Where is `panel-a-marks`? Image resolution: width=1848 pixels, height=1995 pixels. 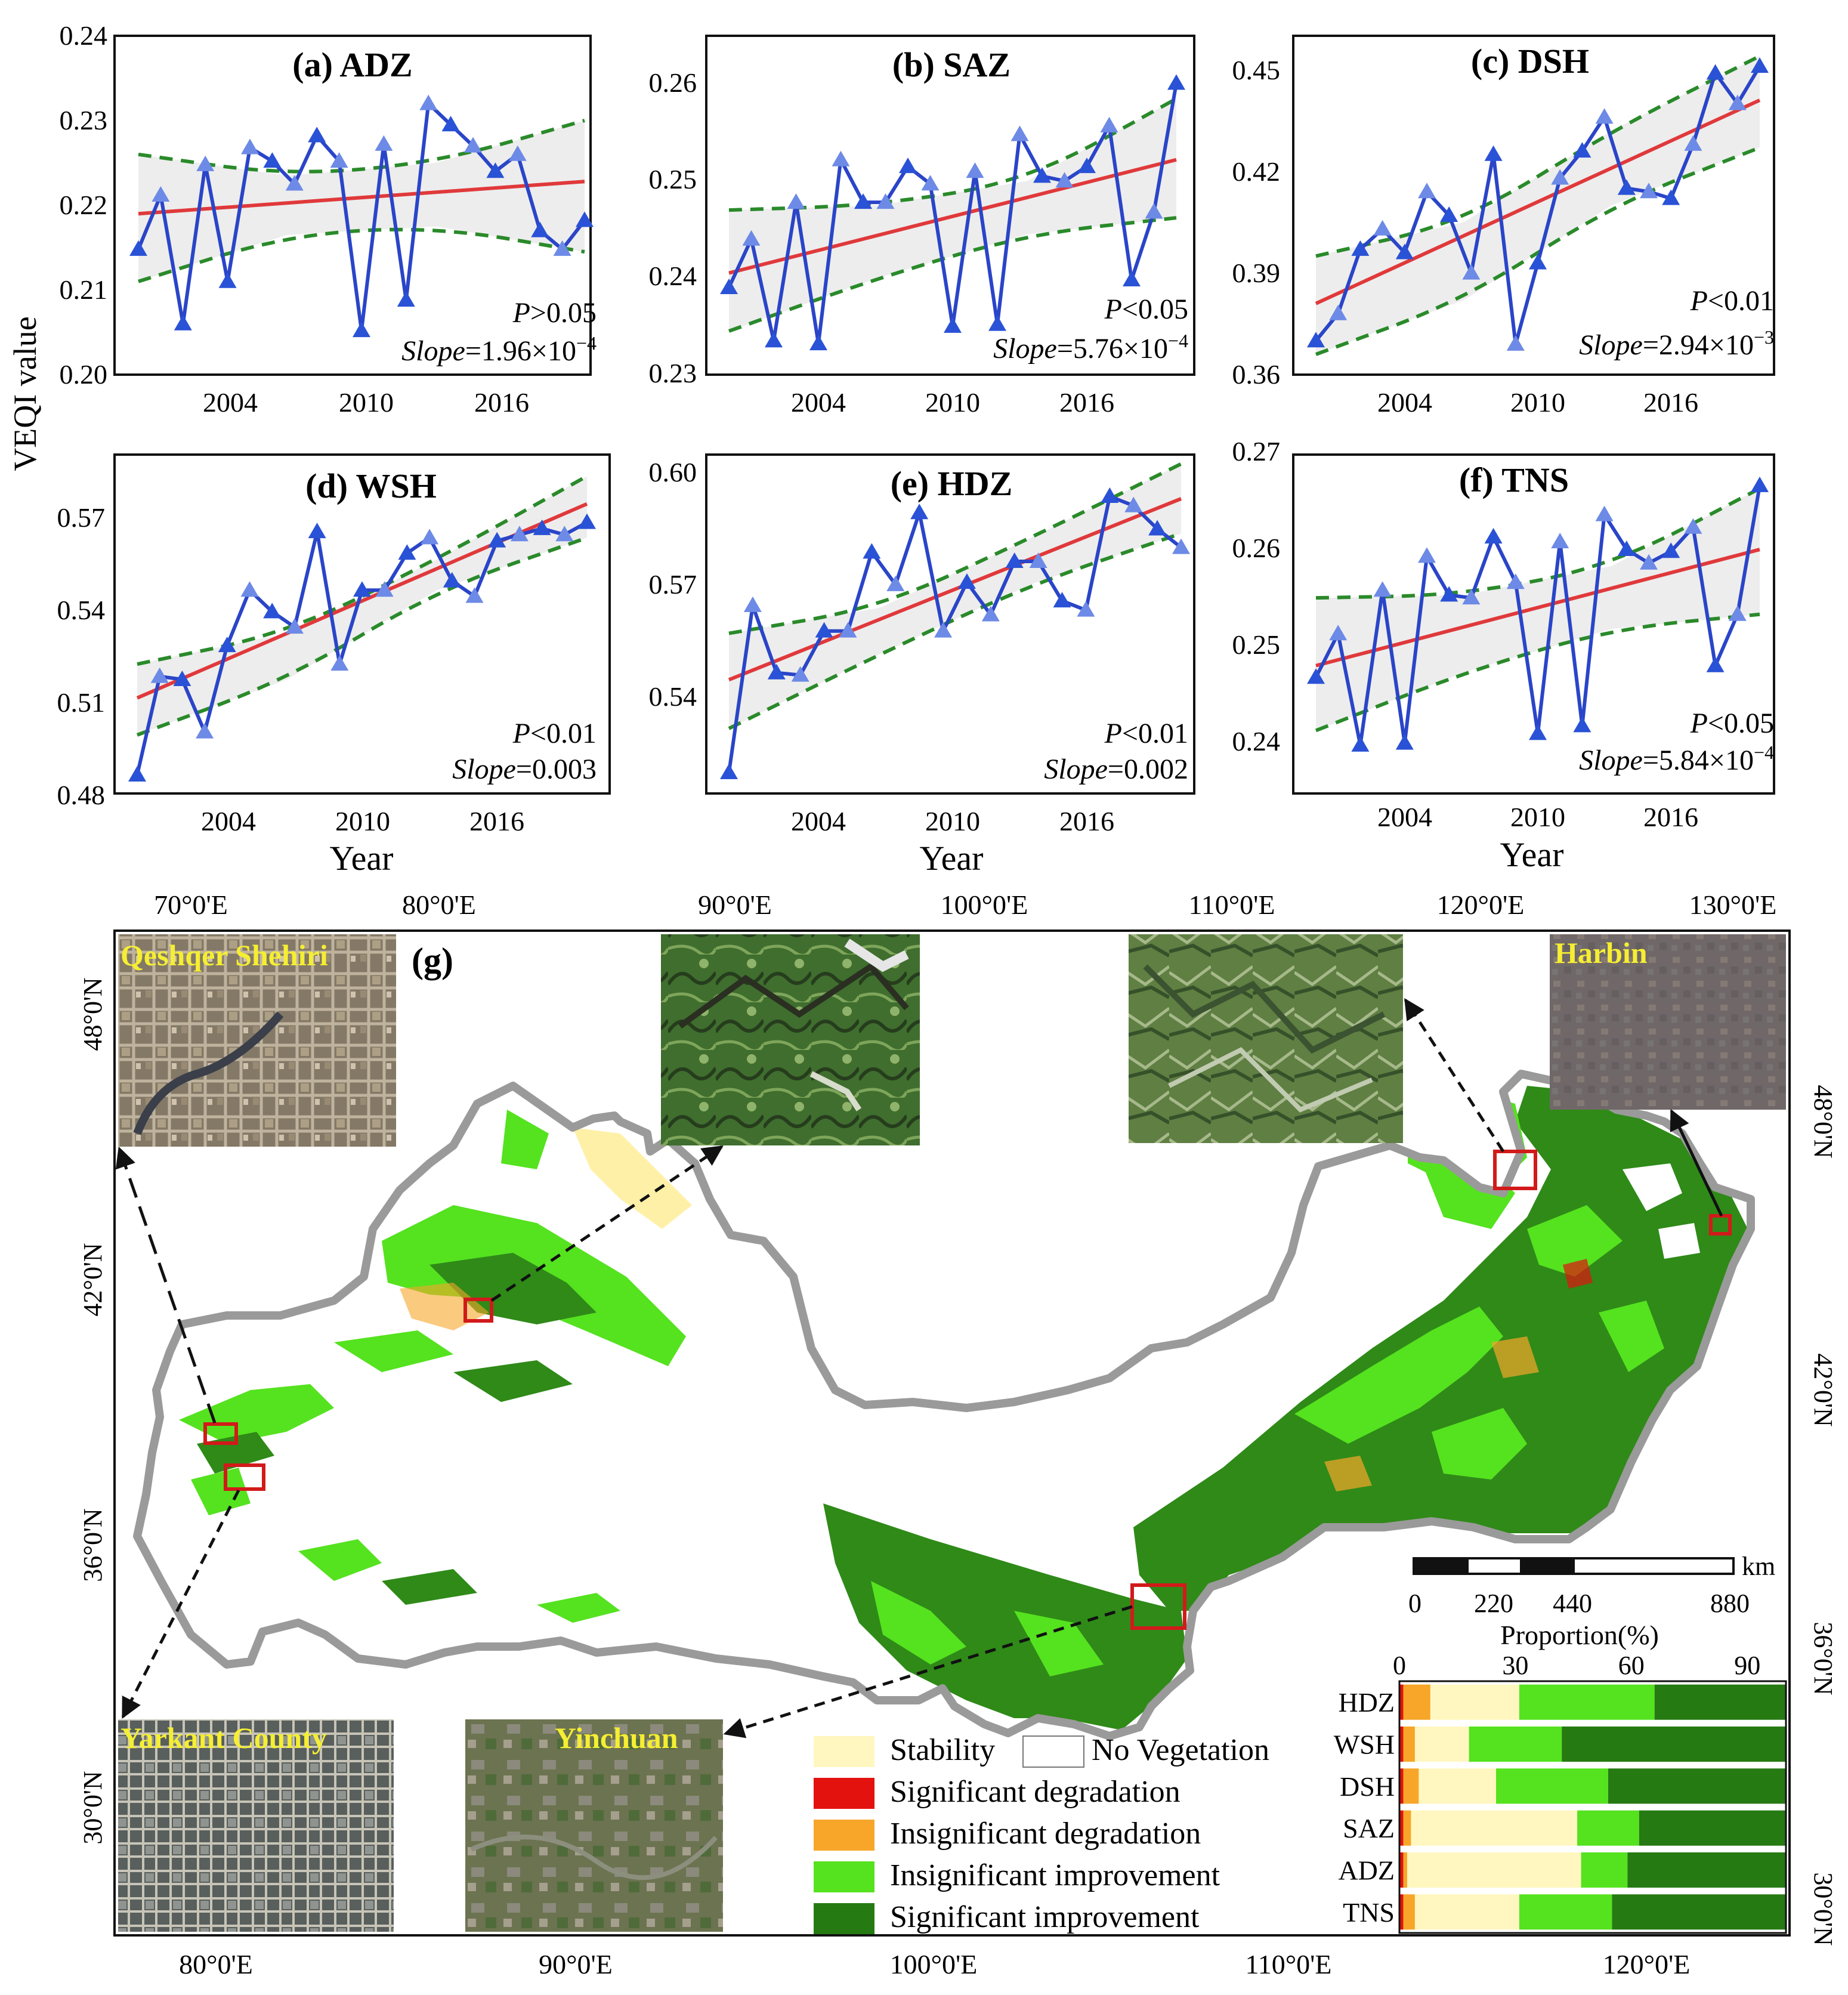 panel-a-marks is located at coordinates (361, 216).